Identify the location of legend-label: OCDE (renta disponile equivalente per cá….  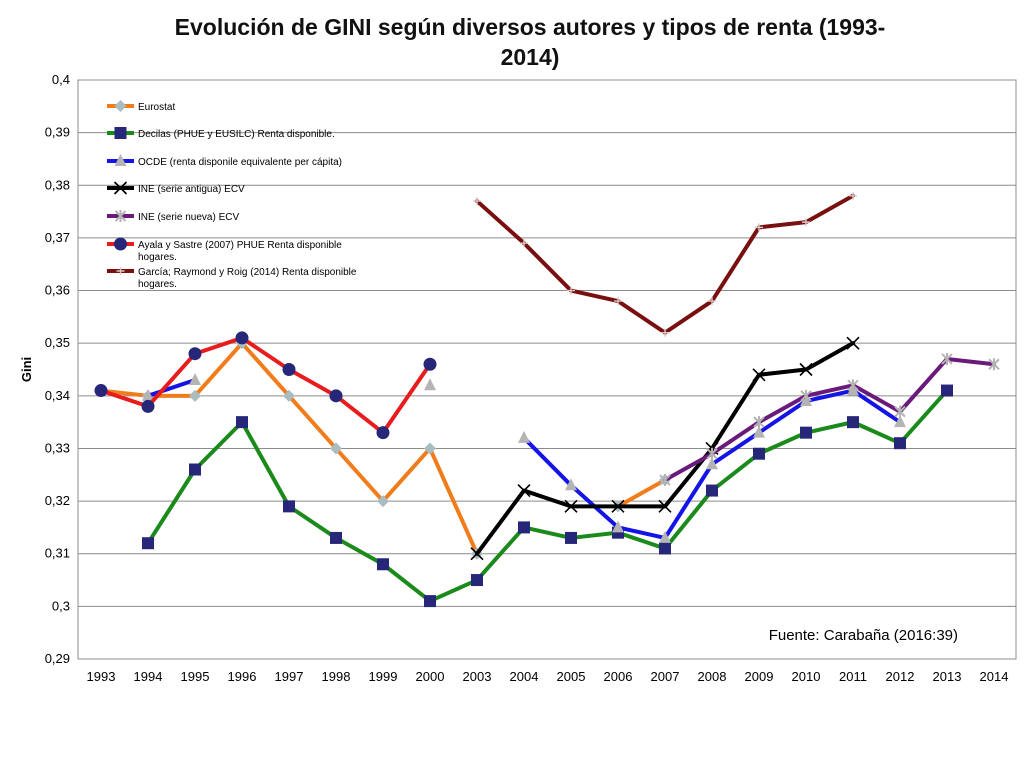
(240, 162).